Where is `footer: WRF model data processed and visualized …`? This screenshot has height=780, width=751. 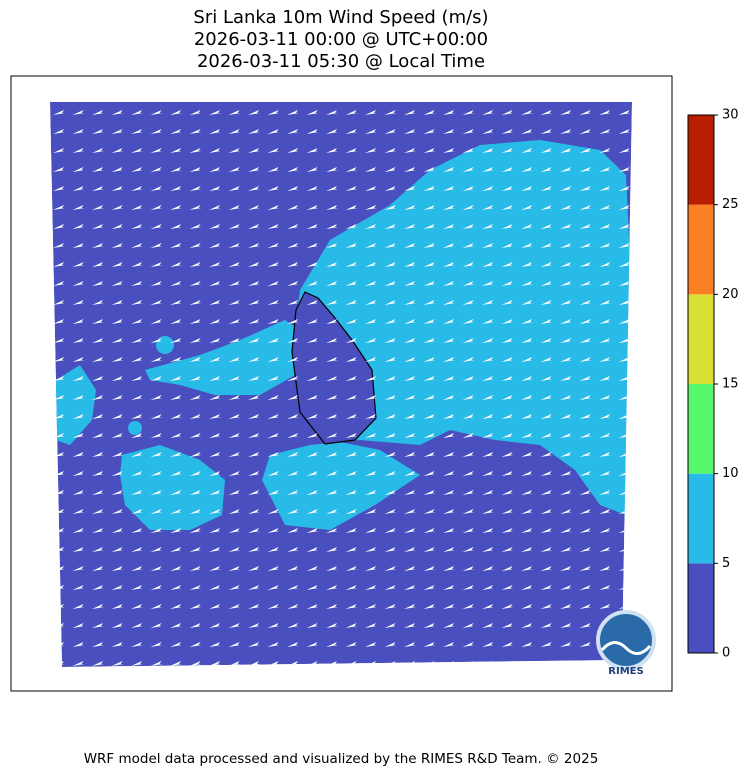
footer: WRF model data processed and visualized … is located at coordinates (341, 759).